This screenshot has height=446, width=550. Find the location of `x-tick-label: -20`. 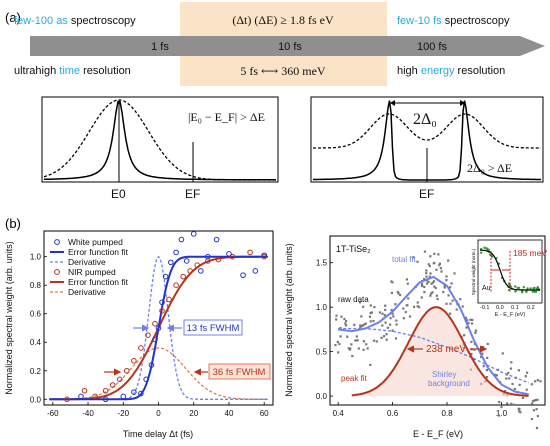

x-tick-label: -20 is located at coordinates (123, 413).